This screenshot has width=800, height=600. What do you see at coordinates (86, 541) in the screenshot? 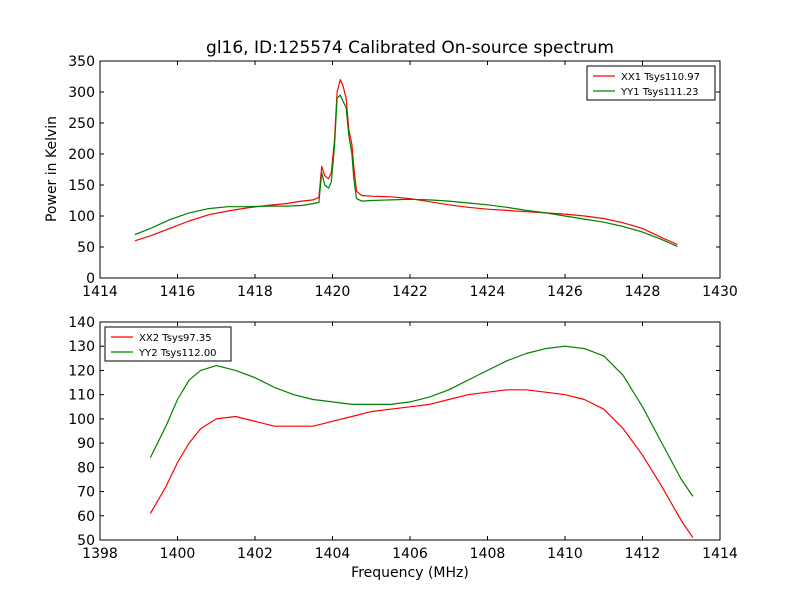
I see `bottom-y-tick-label: 50` at bounding box center [86, 541].